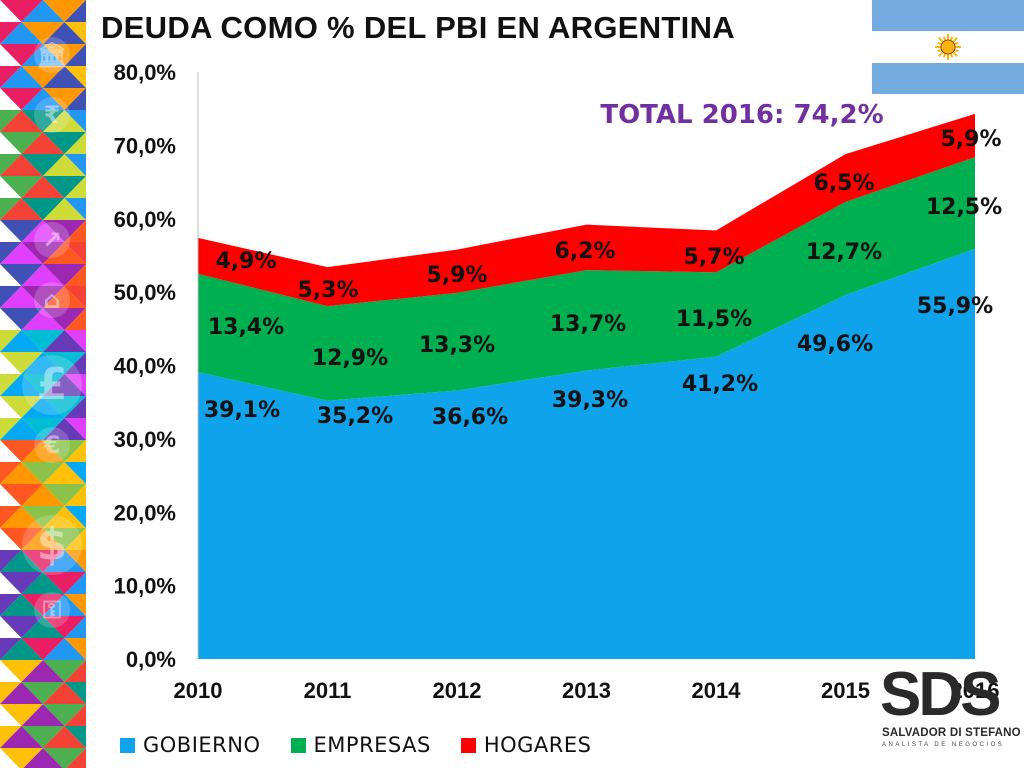 This screenshot has height=768, width=1024. Describe the element at coordinates (940, 694) in the screenshot. I see `logo-letters: SDS` at that location.